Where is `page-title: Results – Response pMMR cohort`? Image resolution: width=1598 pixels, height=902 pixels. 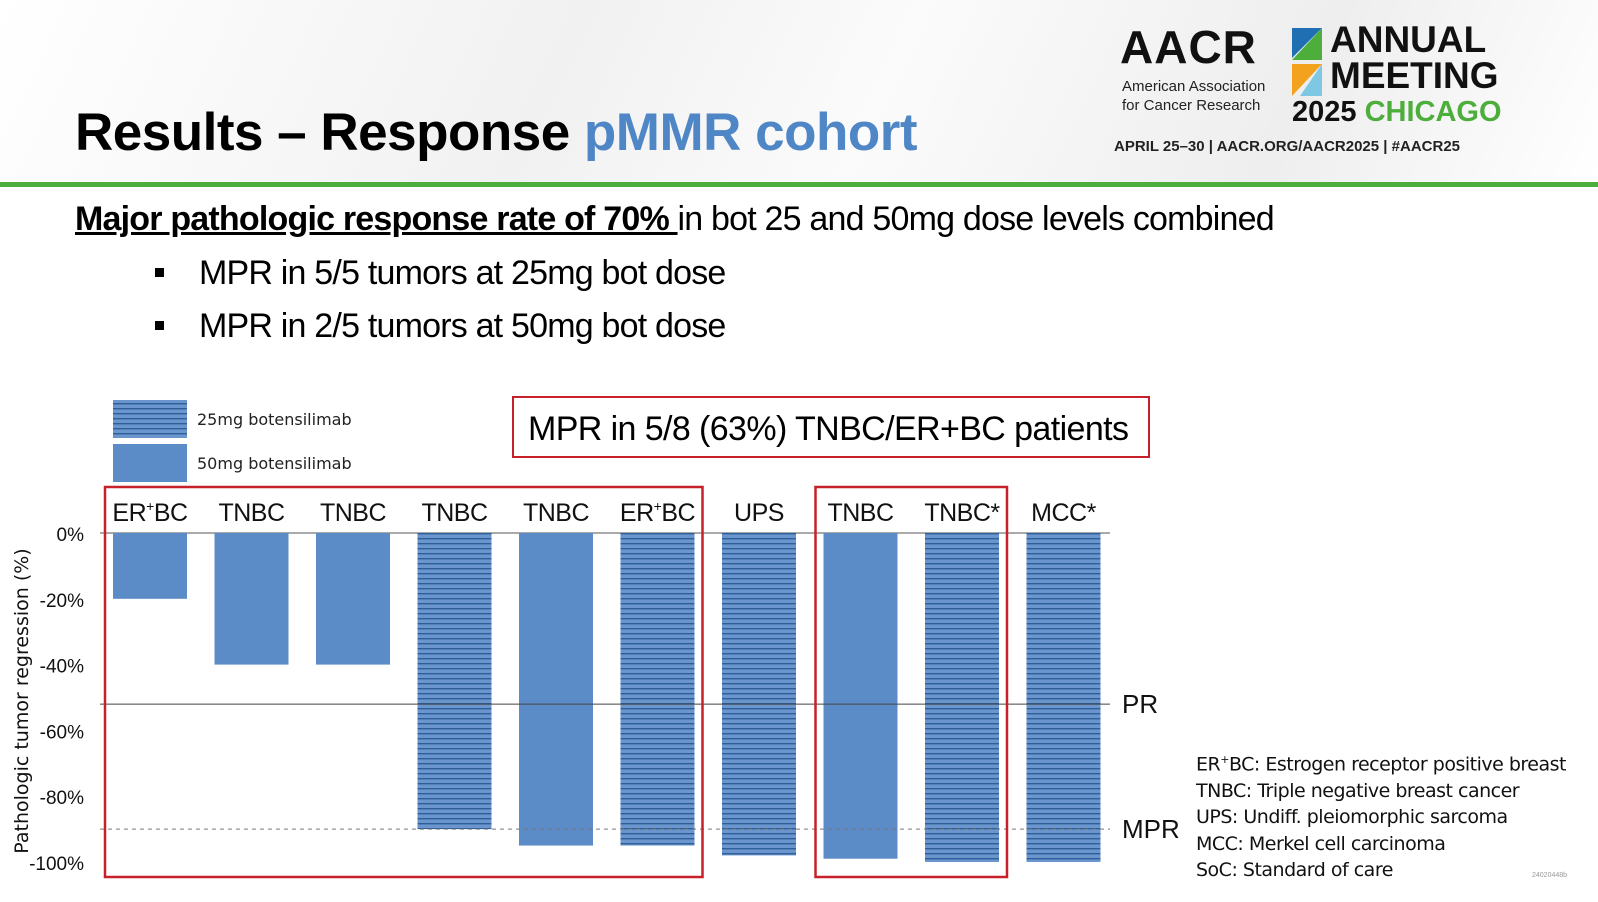 page-title: Results – Response pMMR cohort is located at coordinates (496, 132).